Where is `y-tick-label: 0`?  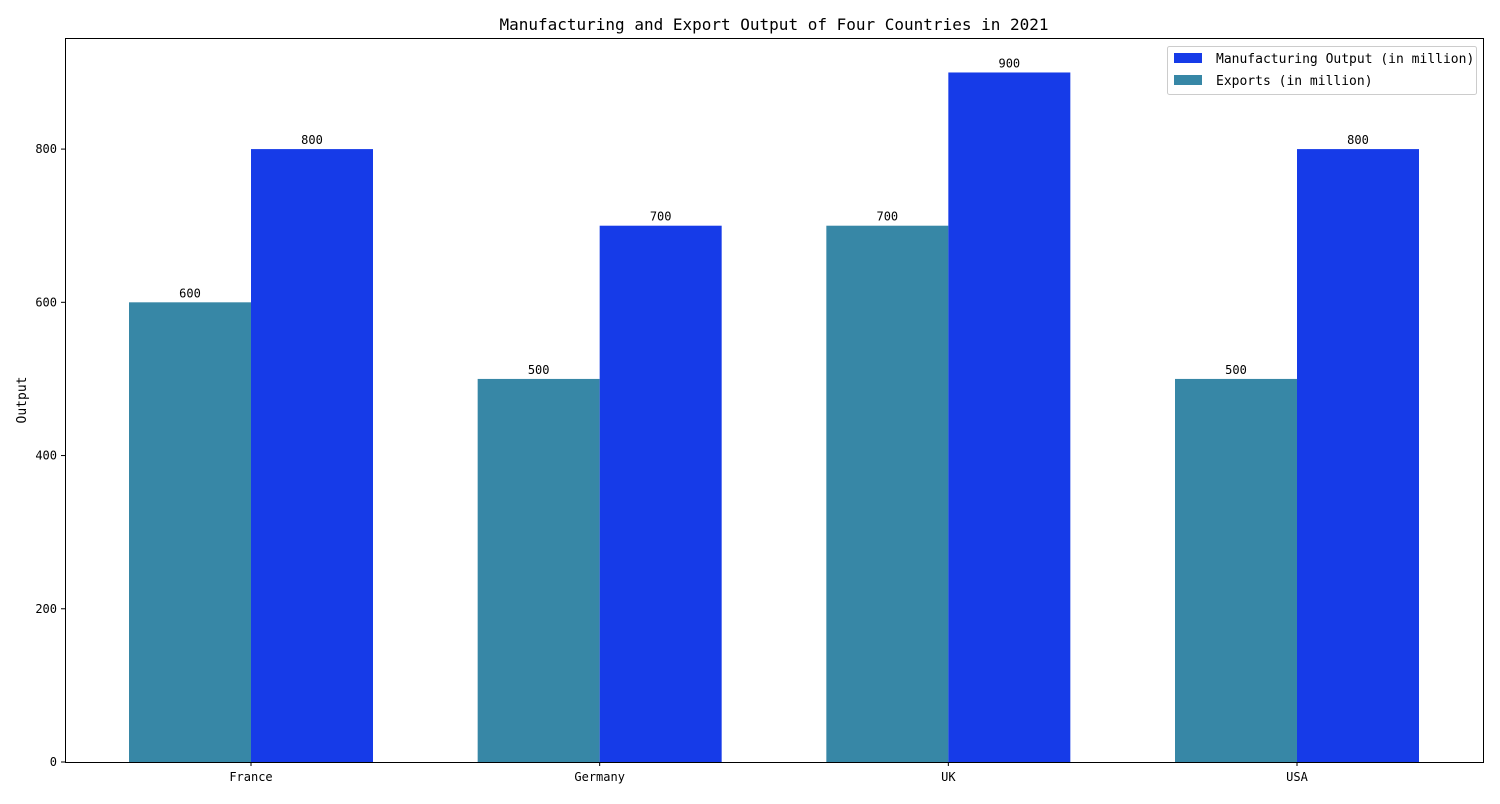 y-tick-label: 0 is located at coordinates (53, 762).